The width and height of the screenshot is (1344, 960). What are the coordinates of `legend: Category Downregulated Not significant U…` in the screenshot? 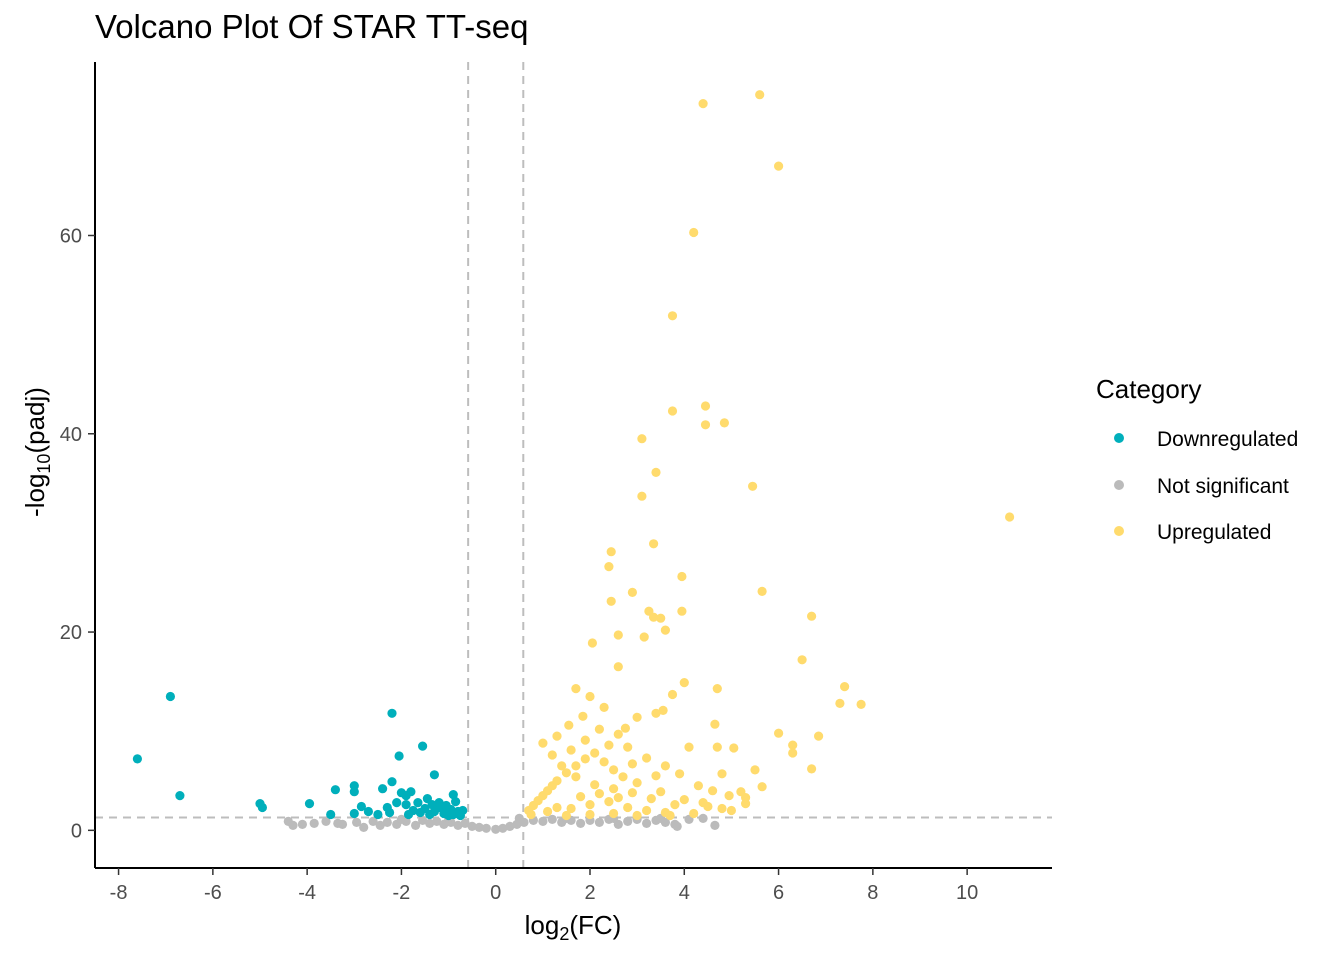 It's located at (1197, 459).